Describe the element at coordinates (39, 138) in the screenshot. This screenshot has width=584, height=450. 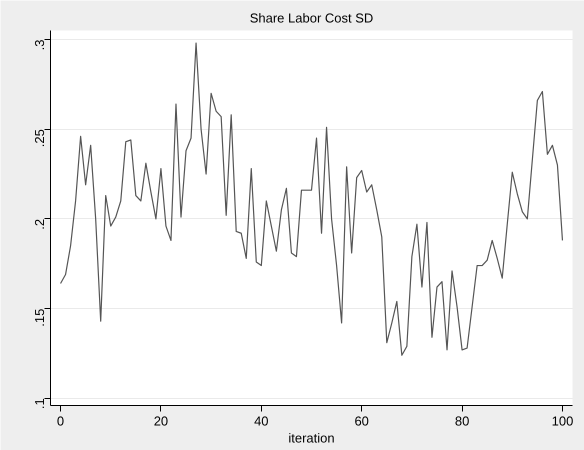
I see `y-tick-label: .25` at that location.